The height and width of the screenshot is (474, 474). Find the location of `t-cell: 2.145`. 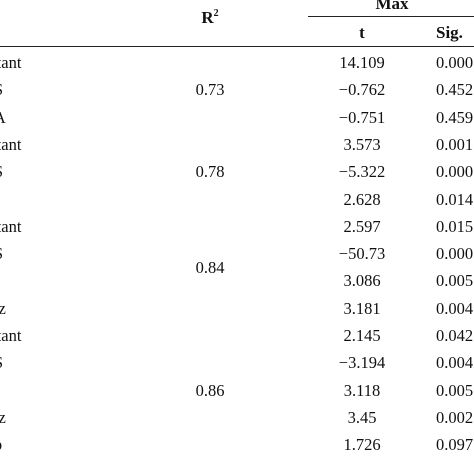

t-cell: 2.145 is located at coordinates (362, 335).